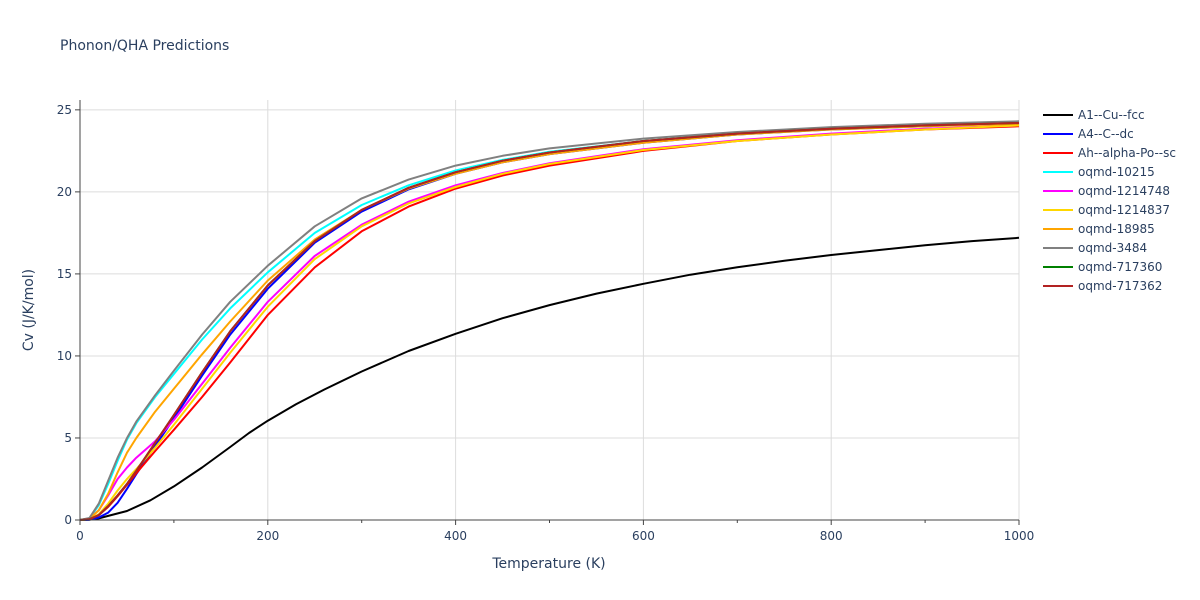 The width and height of the screenshot is (1200, 600). I want to click on legend-item-oqmd-717360: oqmd-717360, so click(1102, 267).